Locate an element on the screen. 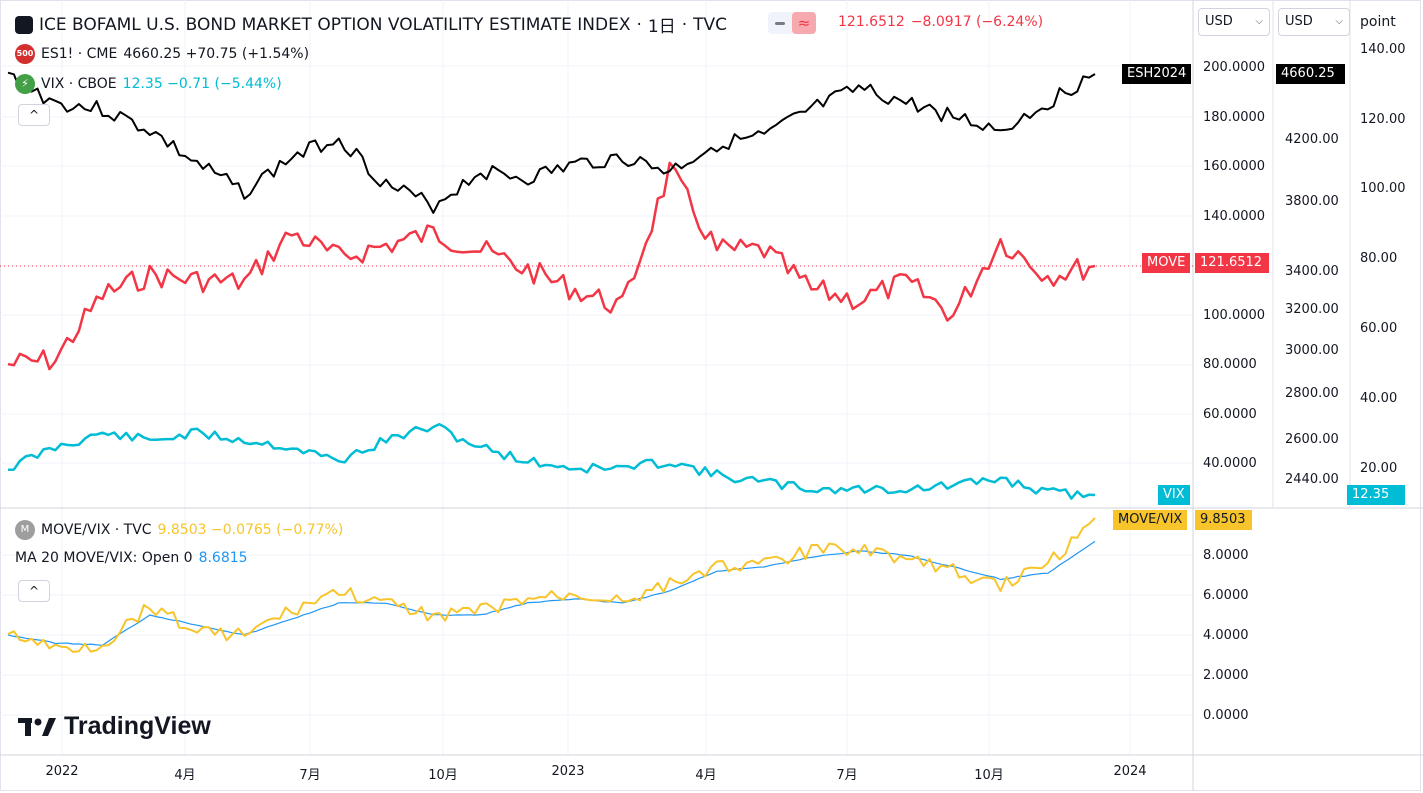  es-symbol: ES1! · CME is located at coordinates (79, 54).